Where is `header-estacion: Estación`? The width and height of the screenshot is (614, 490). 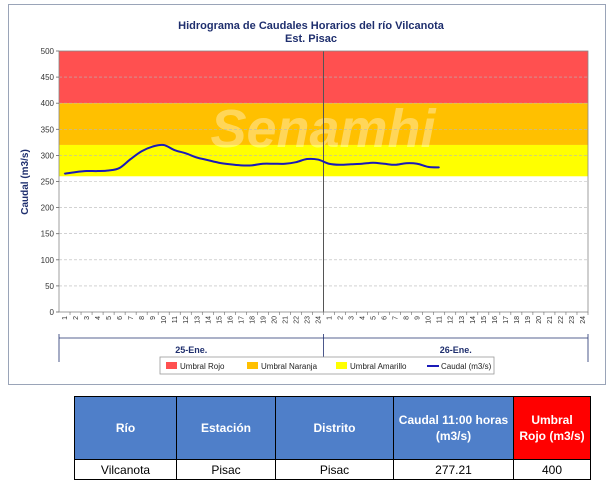
header-estacion: Estación is located at coordinates (226, 428).